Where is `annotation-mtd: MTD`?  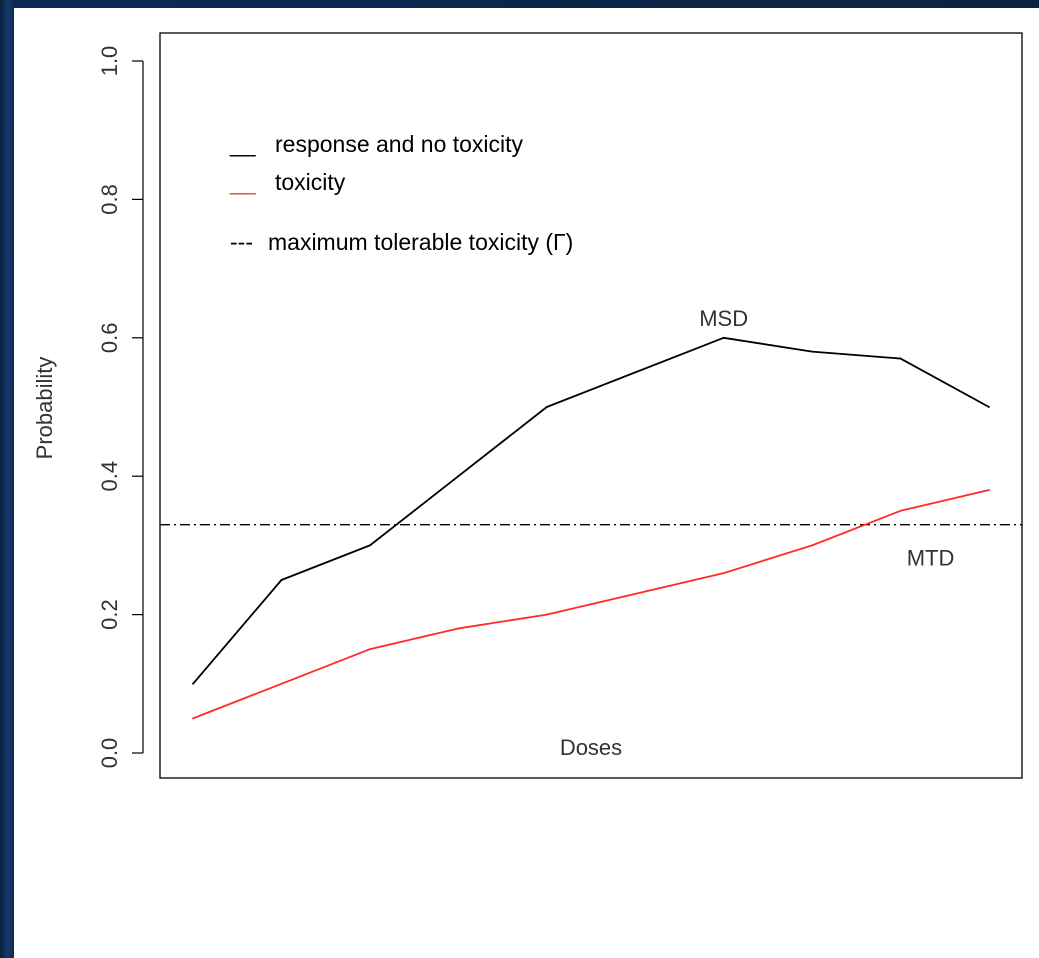 annotation-mtd: MTD is located at coordinates (931, 558).